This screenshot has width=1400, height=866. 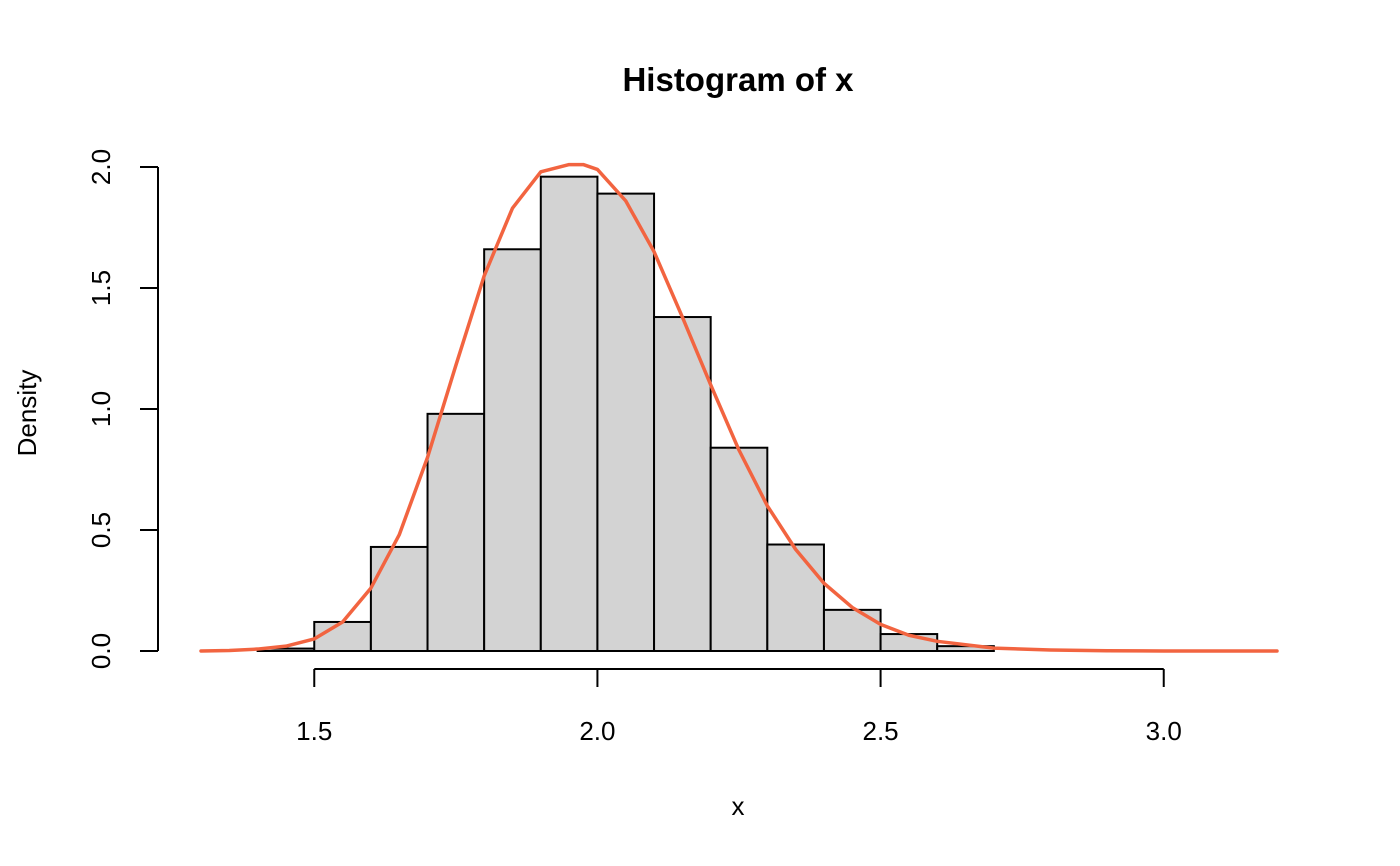 What do you see at coordinates (101, 288) in the screenshot?
I see `y-tick-label-3: 1.5` at bounding box center [101, 288].